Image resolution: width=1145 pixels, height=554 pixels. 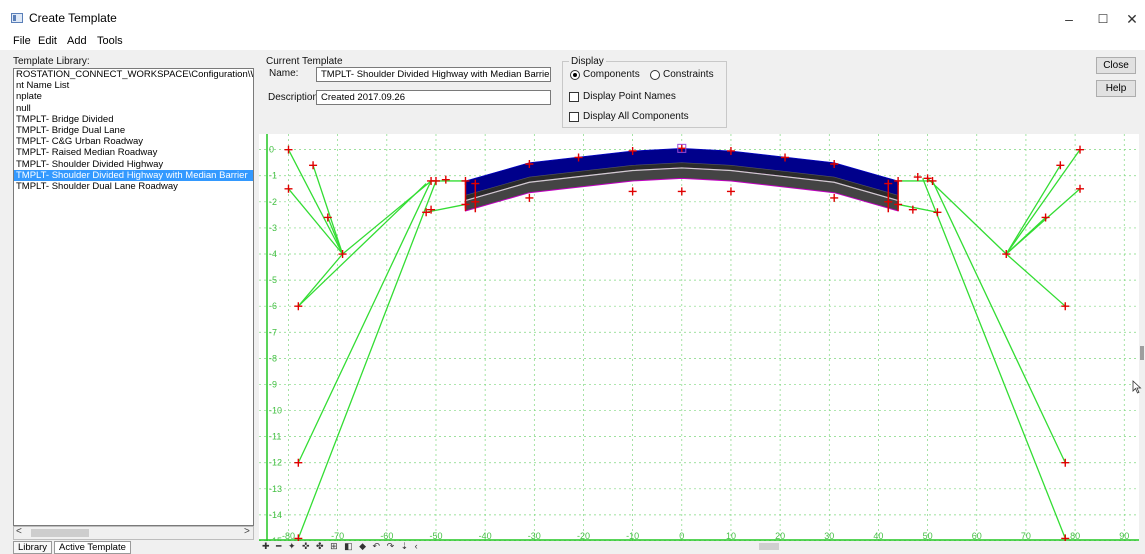 I want to click on description-label: Description:, so click(x=294, y=97).